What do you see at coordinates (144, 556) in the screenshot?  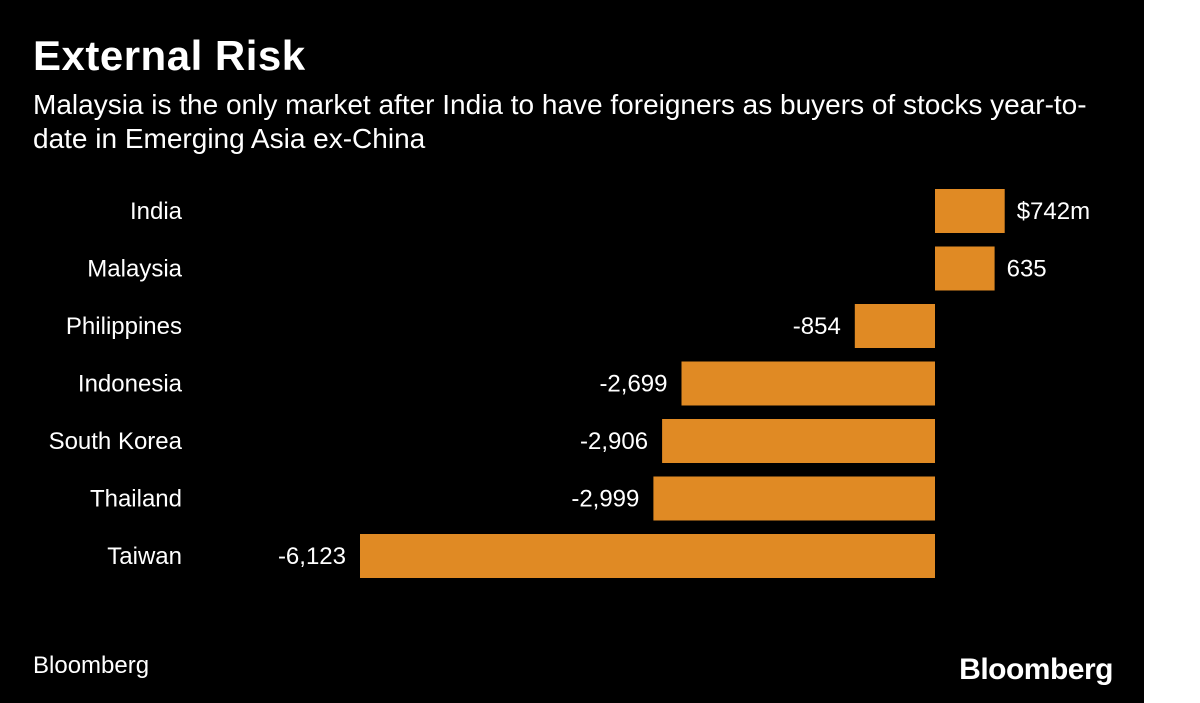 I see `category-label: Taiwan` at bounding box center [144, 556].